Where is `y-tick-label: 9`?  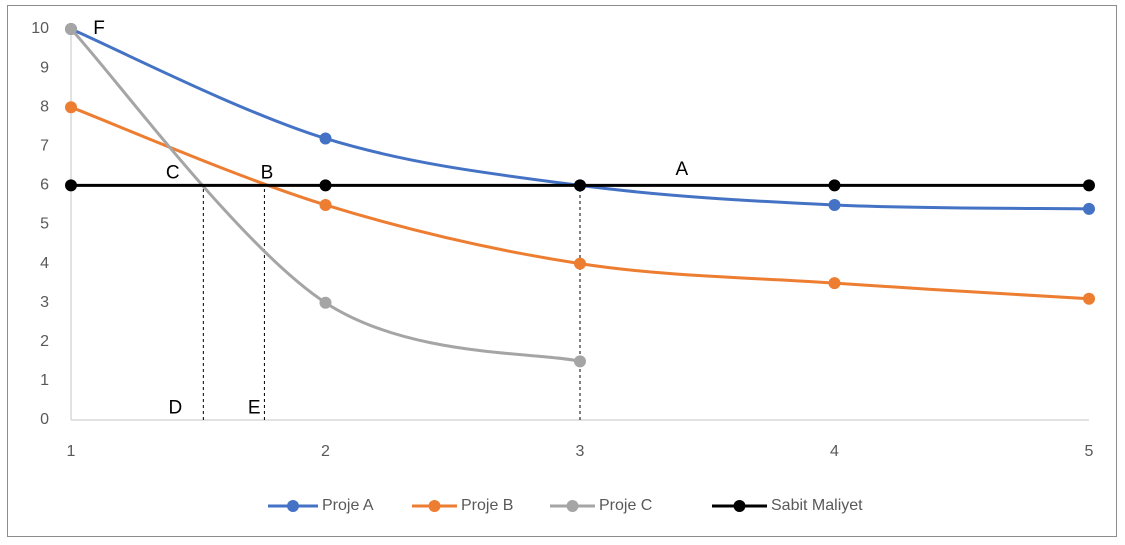
y-tick-label: 9 is located at coordinates (44, 67).